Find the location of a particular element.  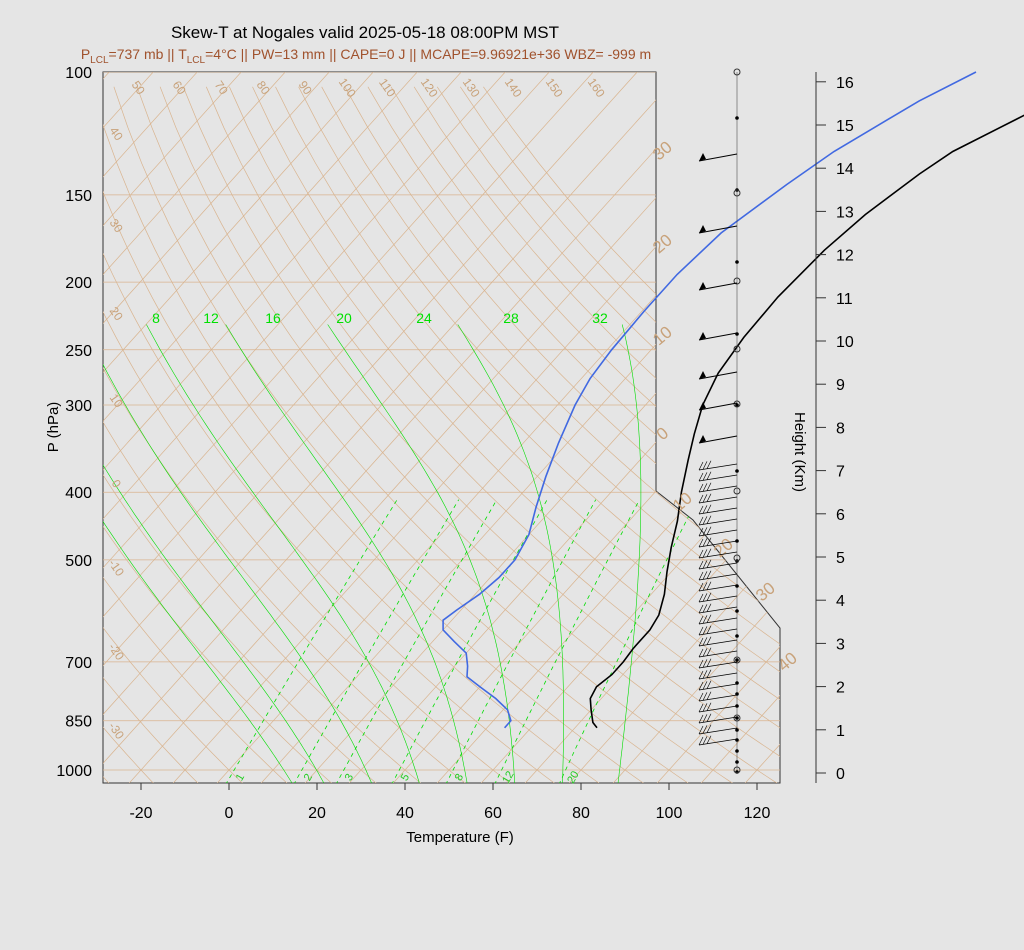

wet-adiabat-label: 12 is located at coordinates (211, 318).